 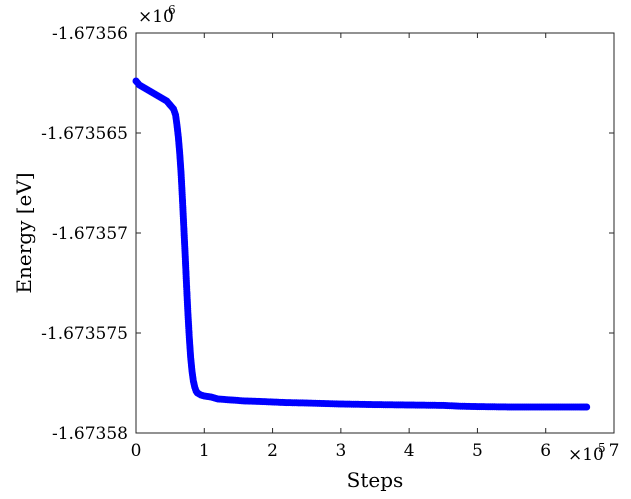 I want to click on y-tick-label: -1.673575, so click(x=84, y=334).